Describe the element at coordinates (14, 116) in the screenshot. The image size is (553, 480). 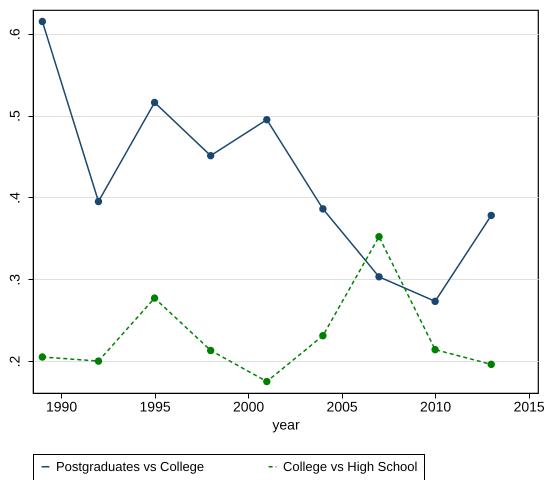
I see `y-tick-label: .5` at that location.